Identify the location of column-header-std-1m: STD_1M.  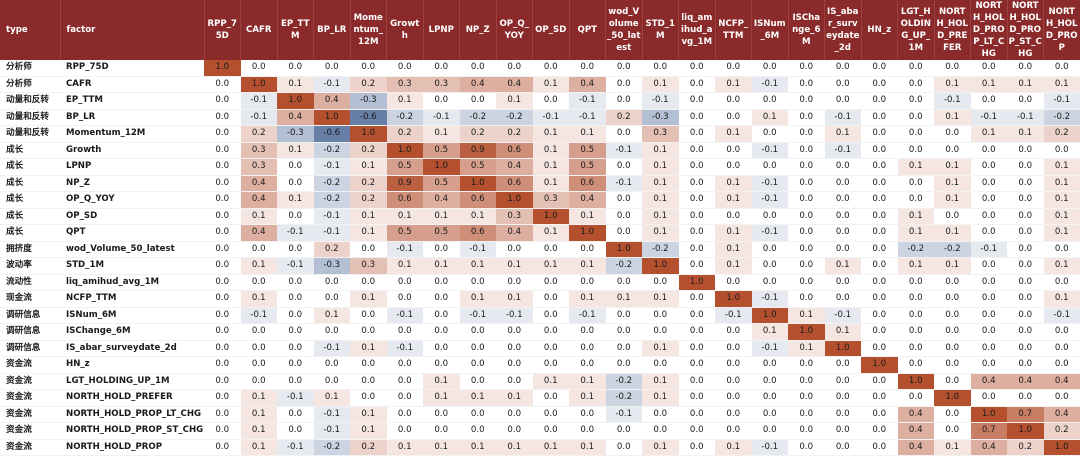
(660, 30).